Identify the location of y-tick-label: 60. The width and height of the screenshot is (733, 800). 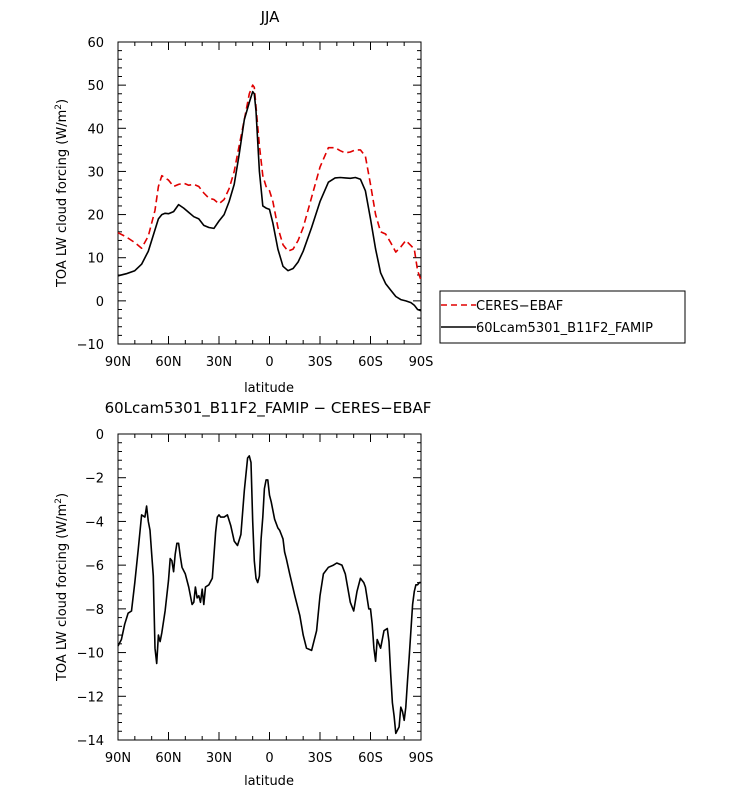
(95, 43).